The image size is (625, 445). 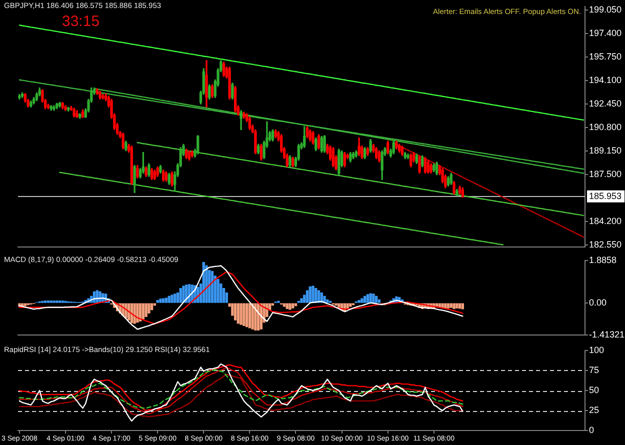 What do you see at coordinates (591, 430) in the screenshot?
I see `y-tick-label: 0` at bounding box center [591, 430].